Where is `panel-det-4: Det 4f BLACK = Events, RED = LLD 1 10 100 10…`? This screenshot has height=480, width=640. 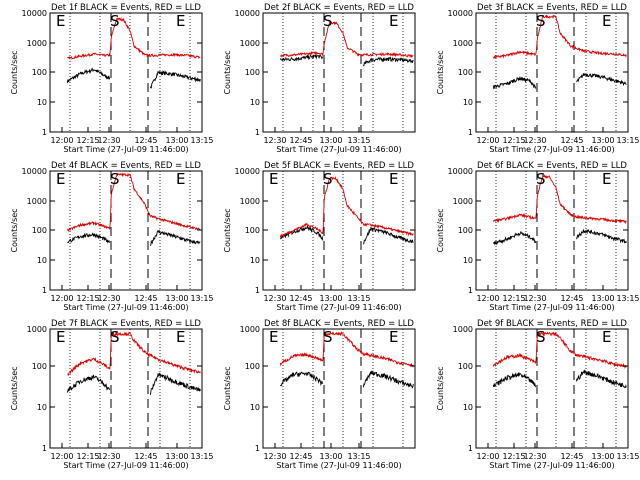
panel-det-4: Det 4f BLACK = Events, RED = LLD 1 10 100 10… is located at coordinates (112, 236).